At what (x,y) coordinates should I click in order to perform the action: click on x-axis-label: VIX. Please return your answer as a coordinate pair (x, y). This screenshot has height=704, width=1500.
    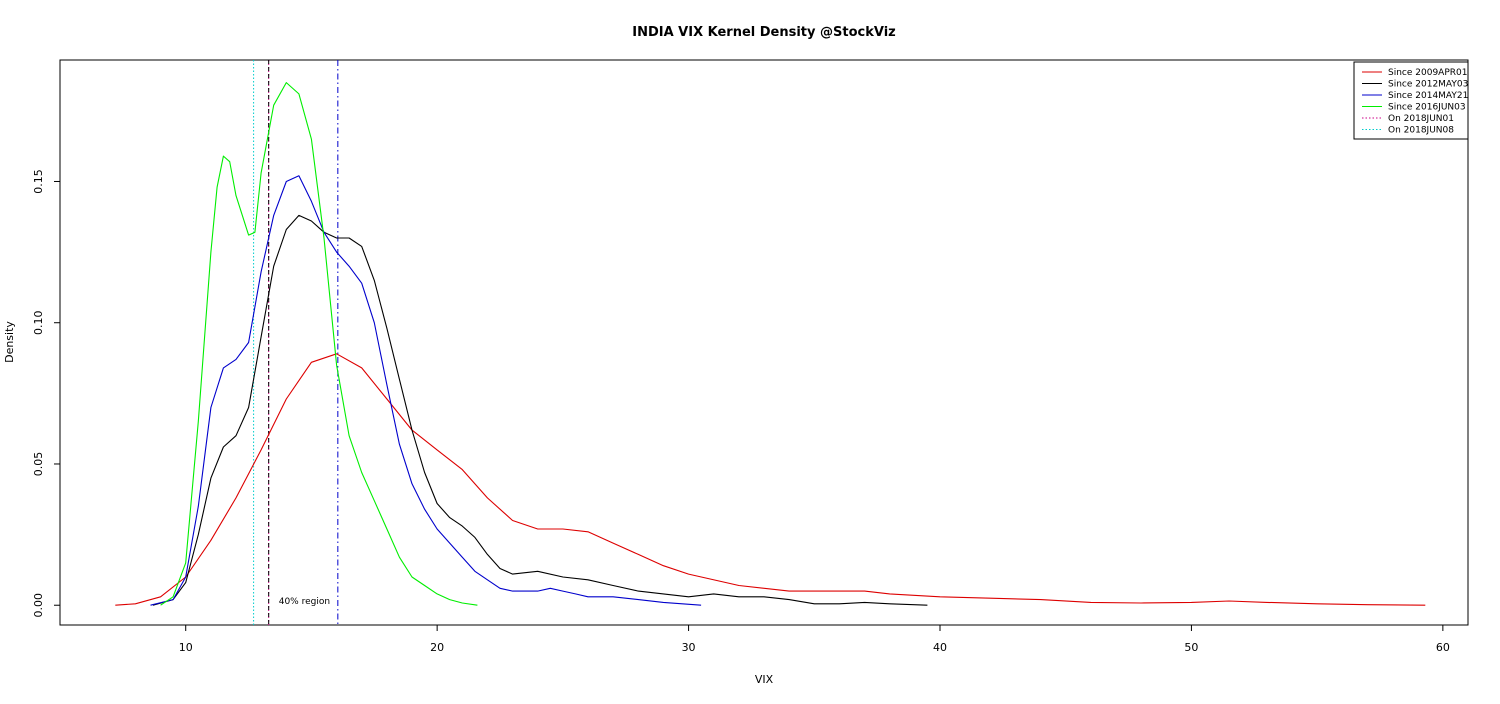
    Looking at the image, I should click on (764, 679).